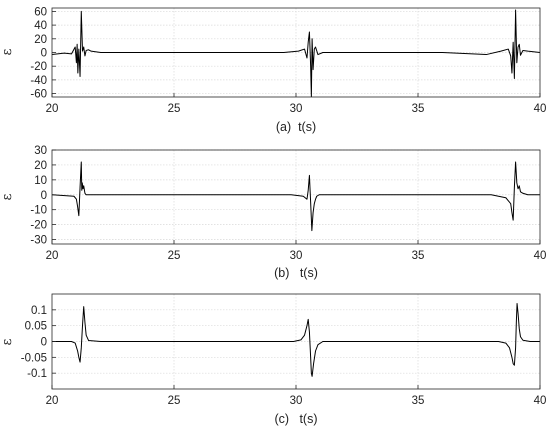 This screenshot has width=550, height=431. Describe the element at coordinates (40, 12) in the screenshot. I see `y-tick-label: 60` at that location.